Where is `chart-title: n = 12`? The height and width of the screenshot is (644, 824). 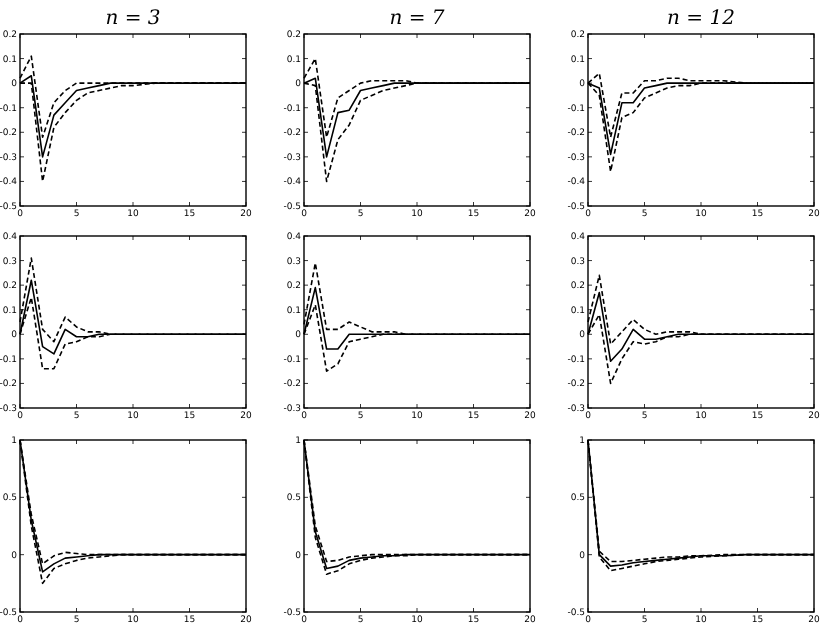
chart-title: n = 12 is located at coordinates (701, 19).